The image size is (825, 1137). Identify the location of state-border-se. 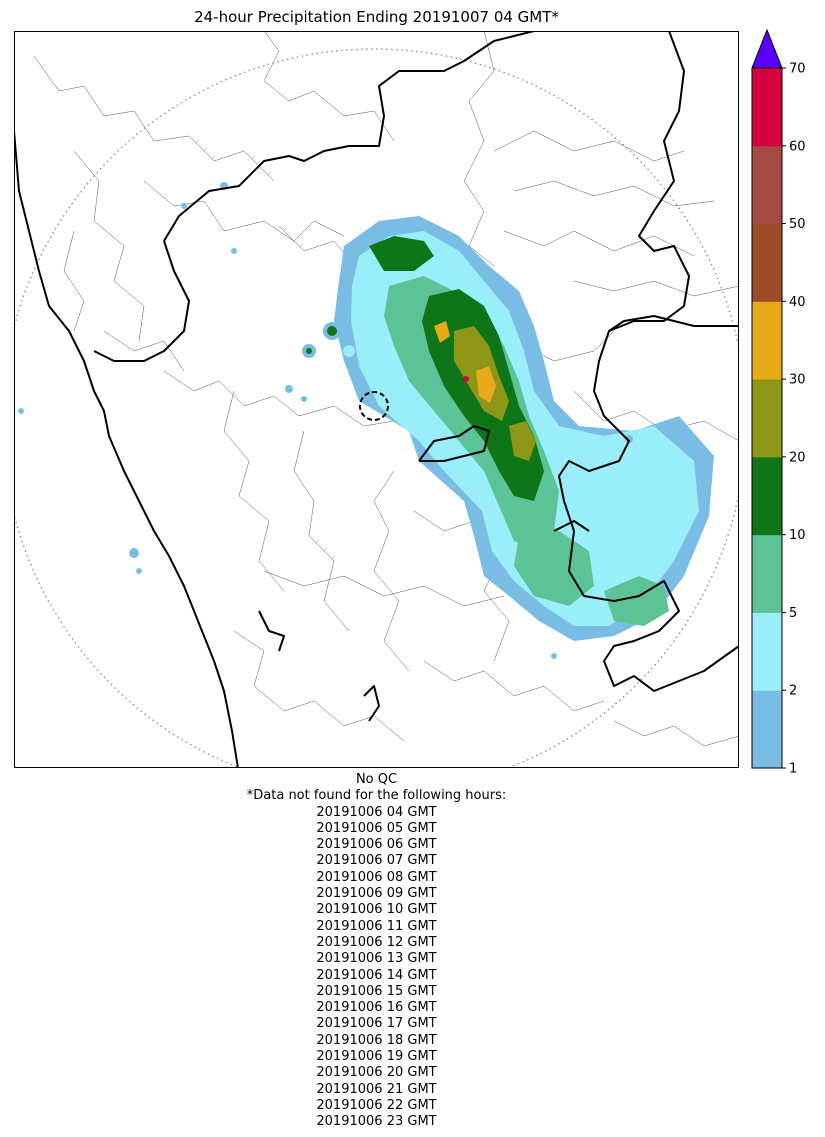
(571, 526).